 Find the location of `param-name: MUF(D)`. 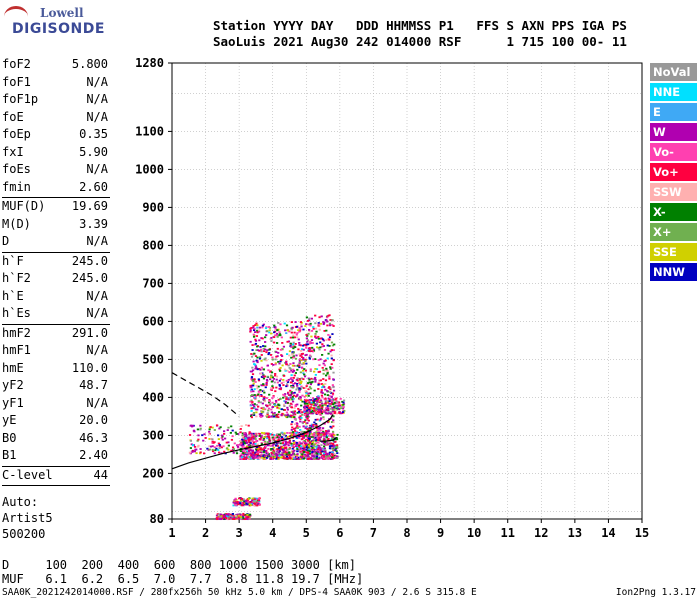

param-name: MUF(D) is located at coordinates (24, 206).